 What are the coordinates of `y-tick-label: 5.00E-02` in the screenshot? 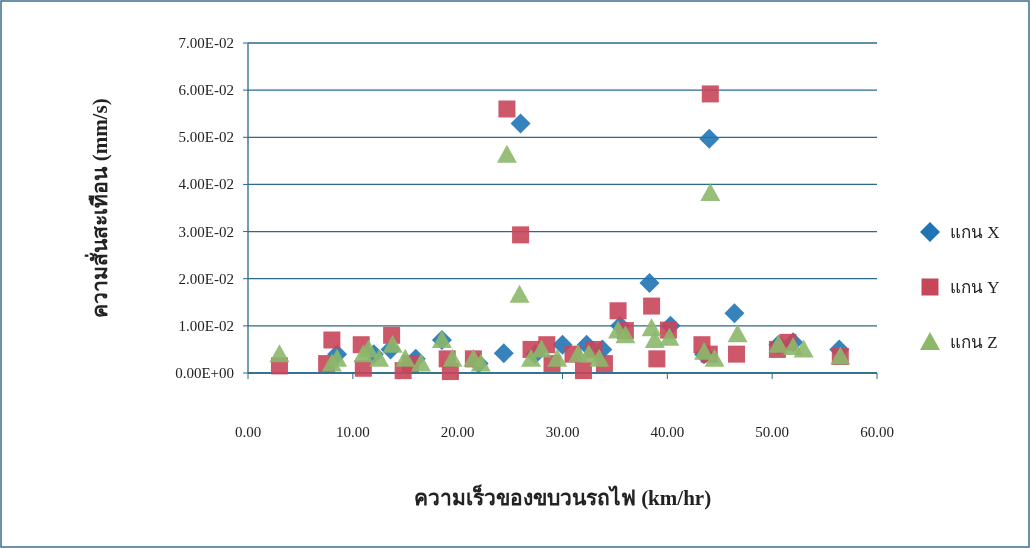 It's located at (206, 137).